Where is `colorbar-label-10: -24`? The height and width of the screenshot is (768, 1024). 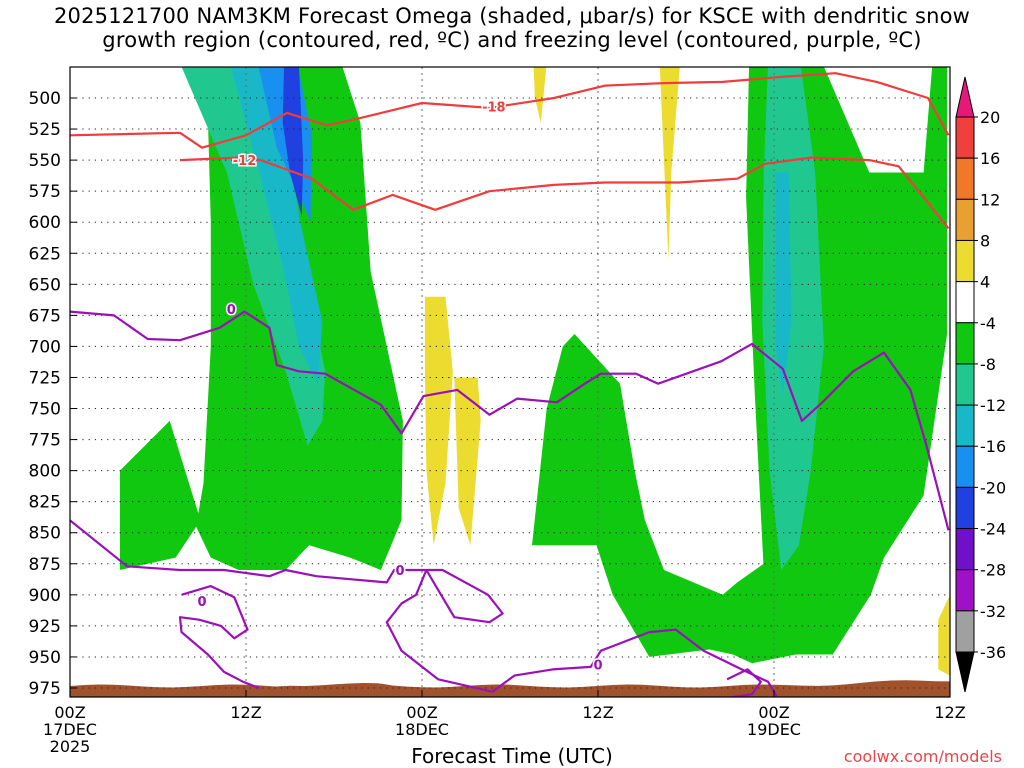
colorbar-label-10: -24 is located at coordinates (993, 529).